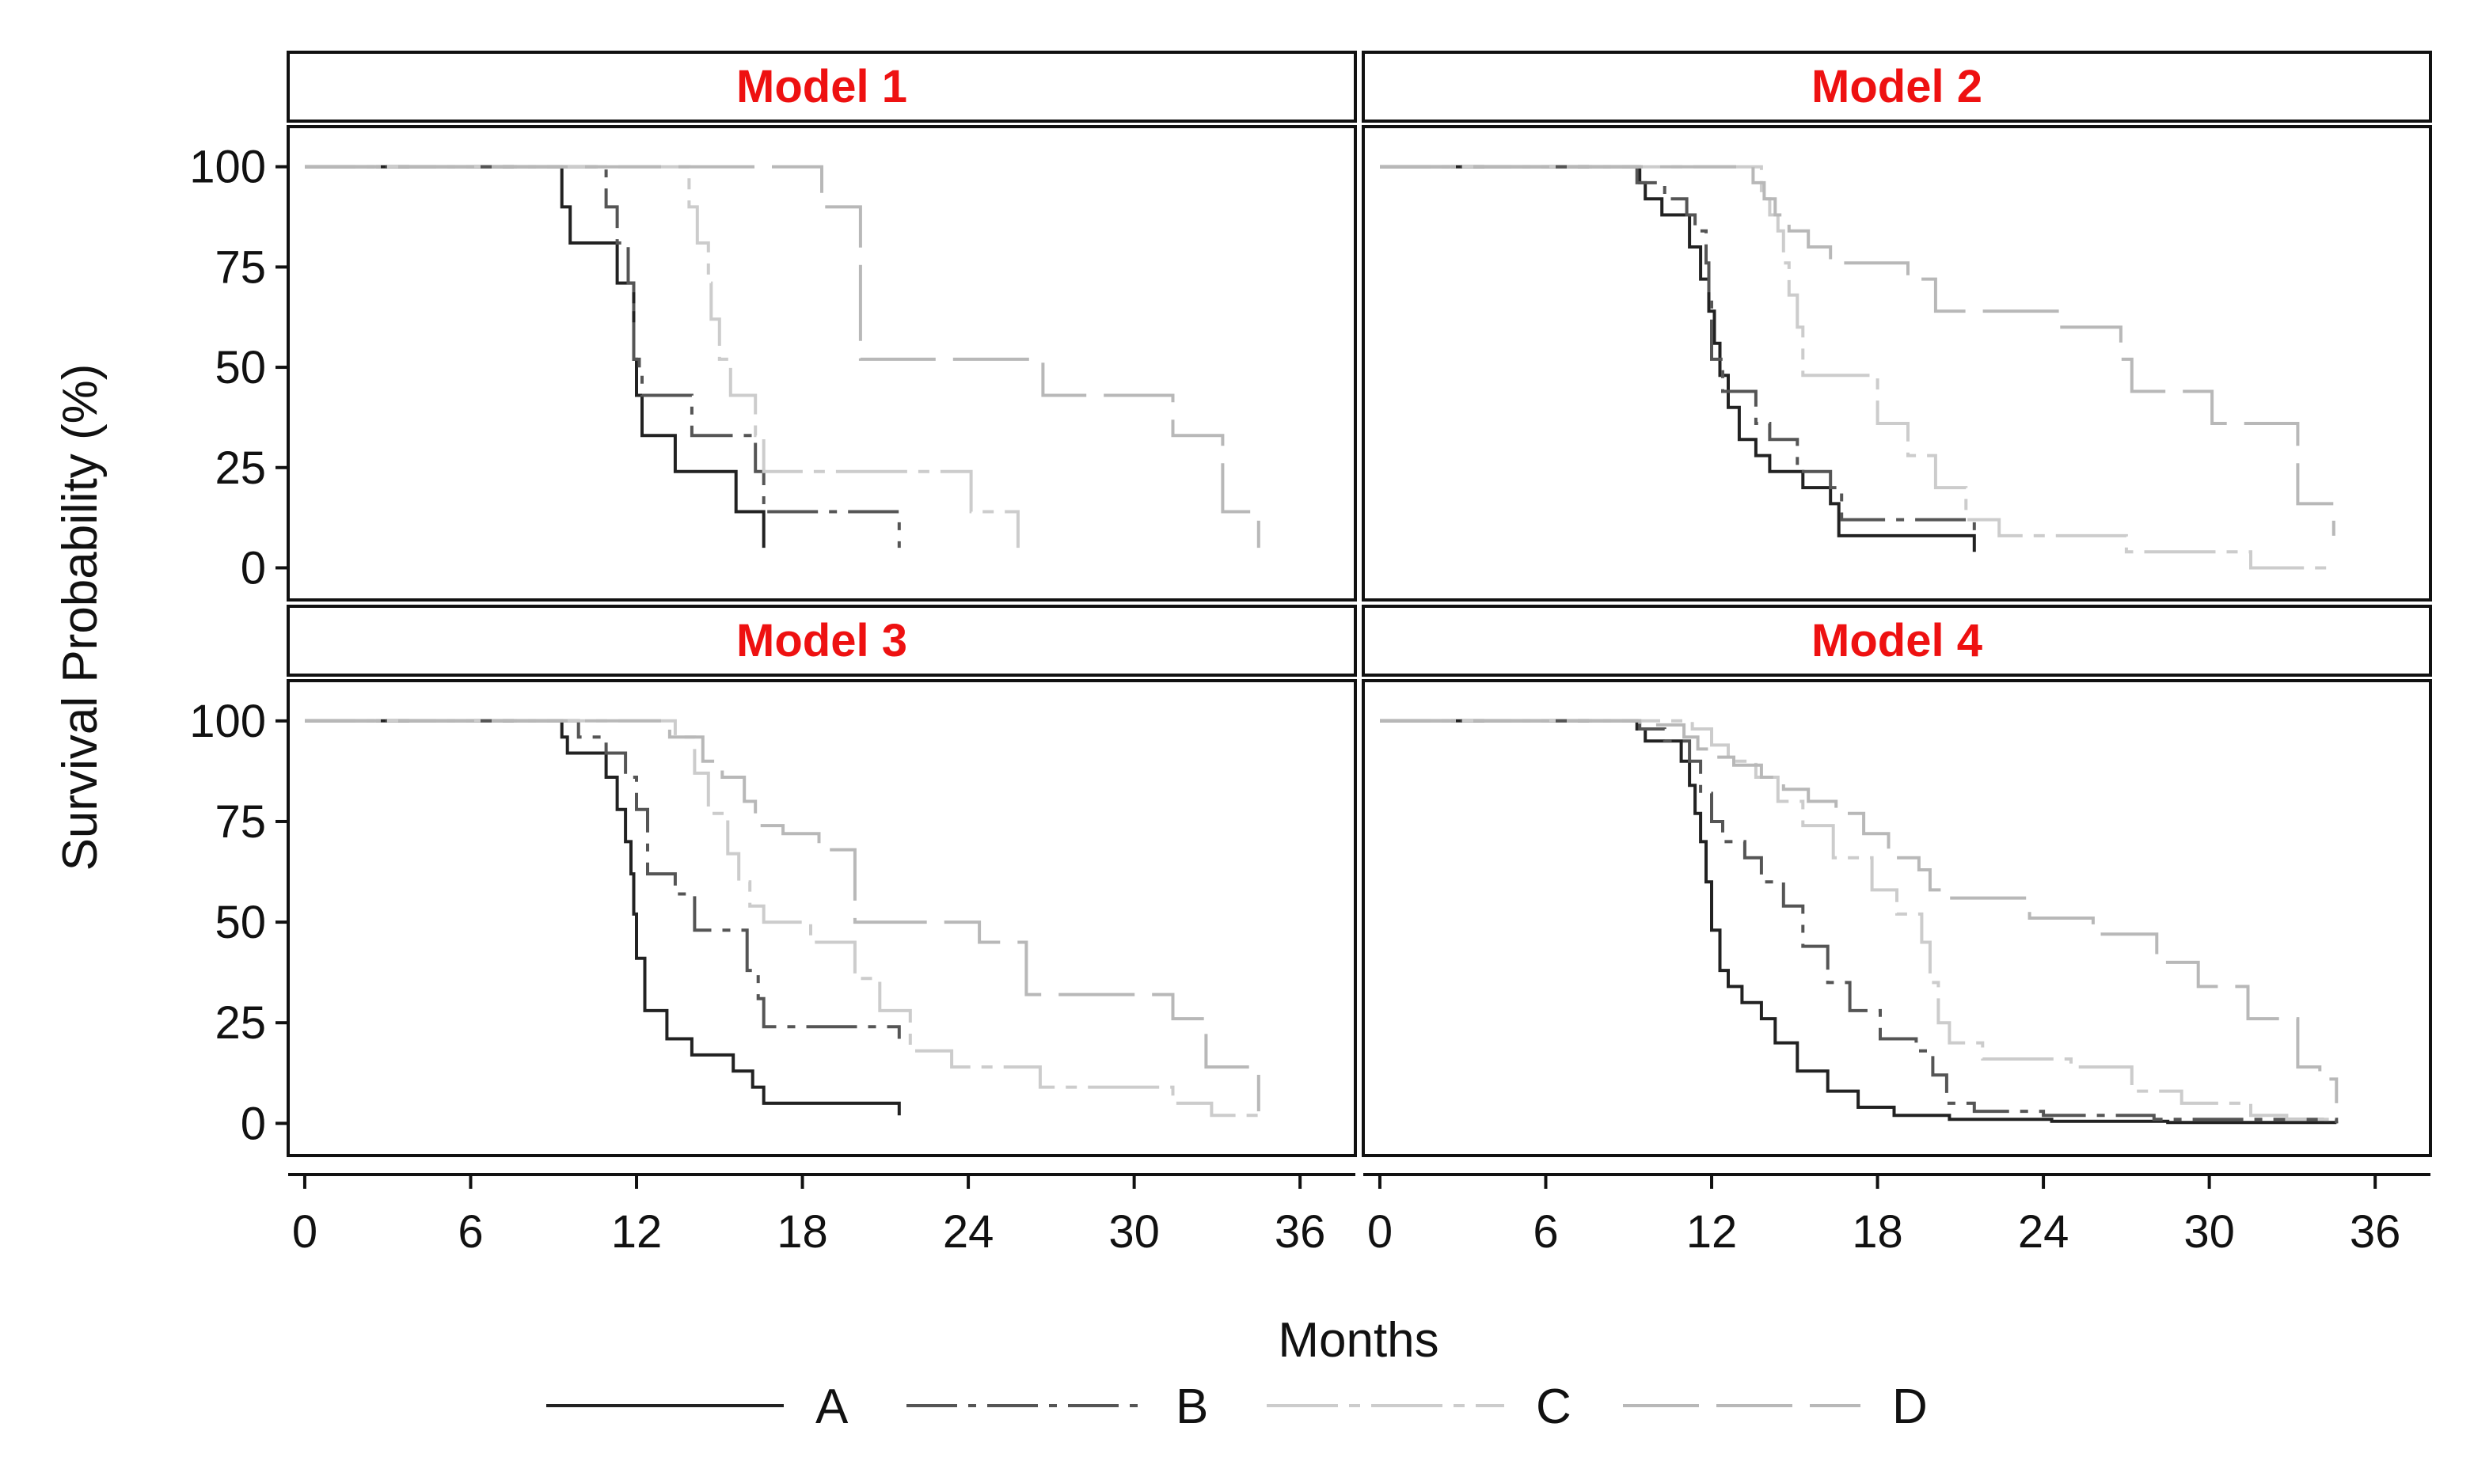 This screenshot has height=1484, width=2474. I want to click on panel-title: Model 3, so click(822, 640).